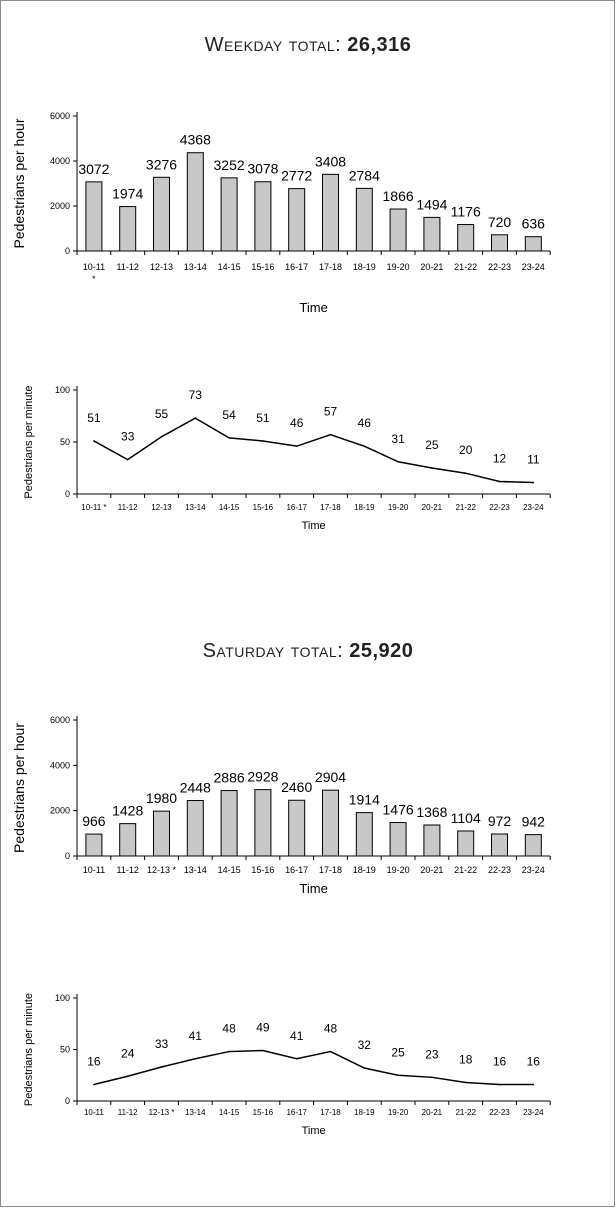  What do you see at coordinates (297, 1036) in the screenshot?
I see `chart3-data-label: 41` at bounding box center [297, 1036].